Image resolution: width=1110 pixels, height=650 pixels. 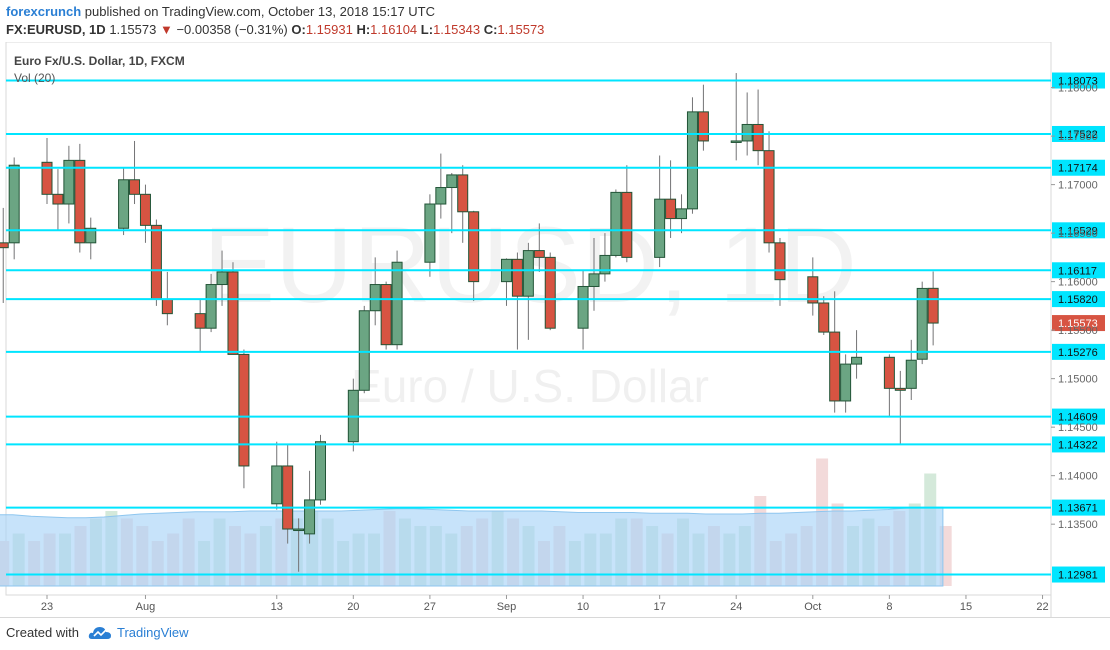 What do you see at coordinates (430, 607) in the screenshot?
I see `x-tick-label: 27` at bounding box center [430, 607].